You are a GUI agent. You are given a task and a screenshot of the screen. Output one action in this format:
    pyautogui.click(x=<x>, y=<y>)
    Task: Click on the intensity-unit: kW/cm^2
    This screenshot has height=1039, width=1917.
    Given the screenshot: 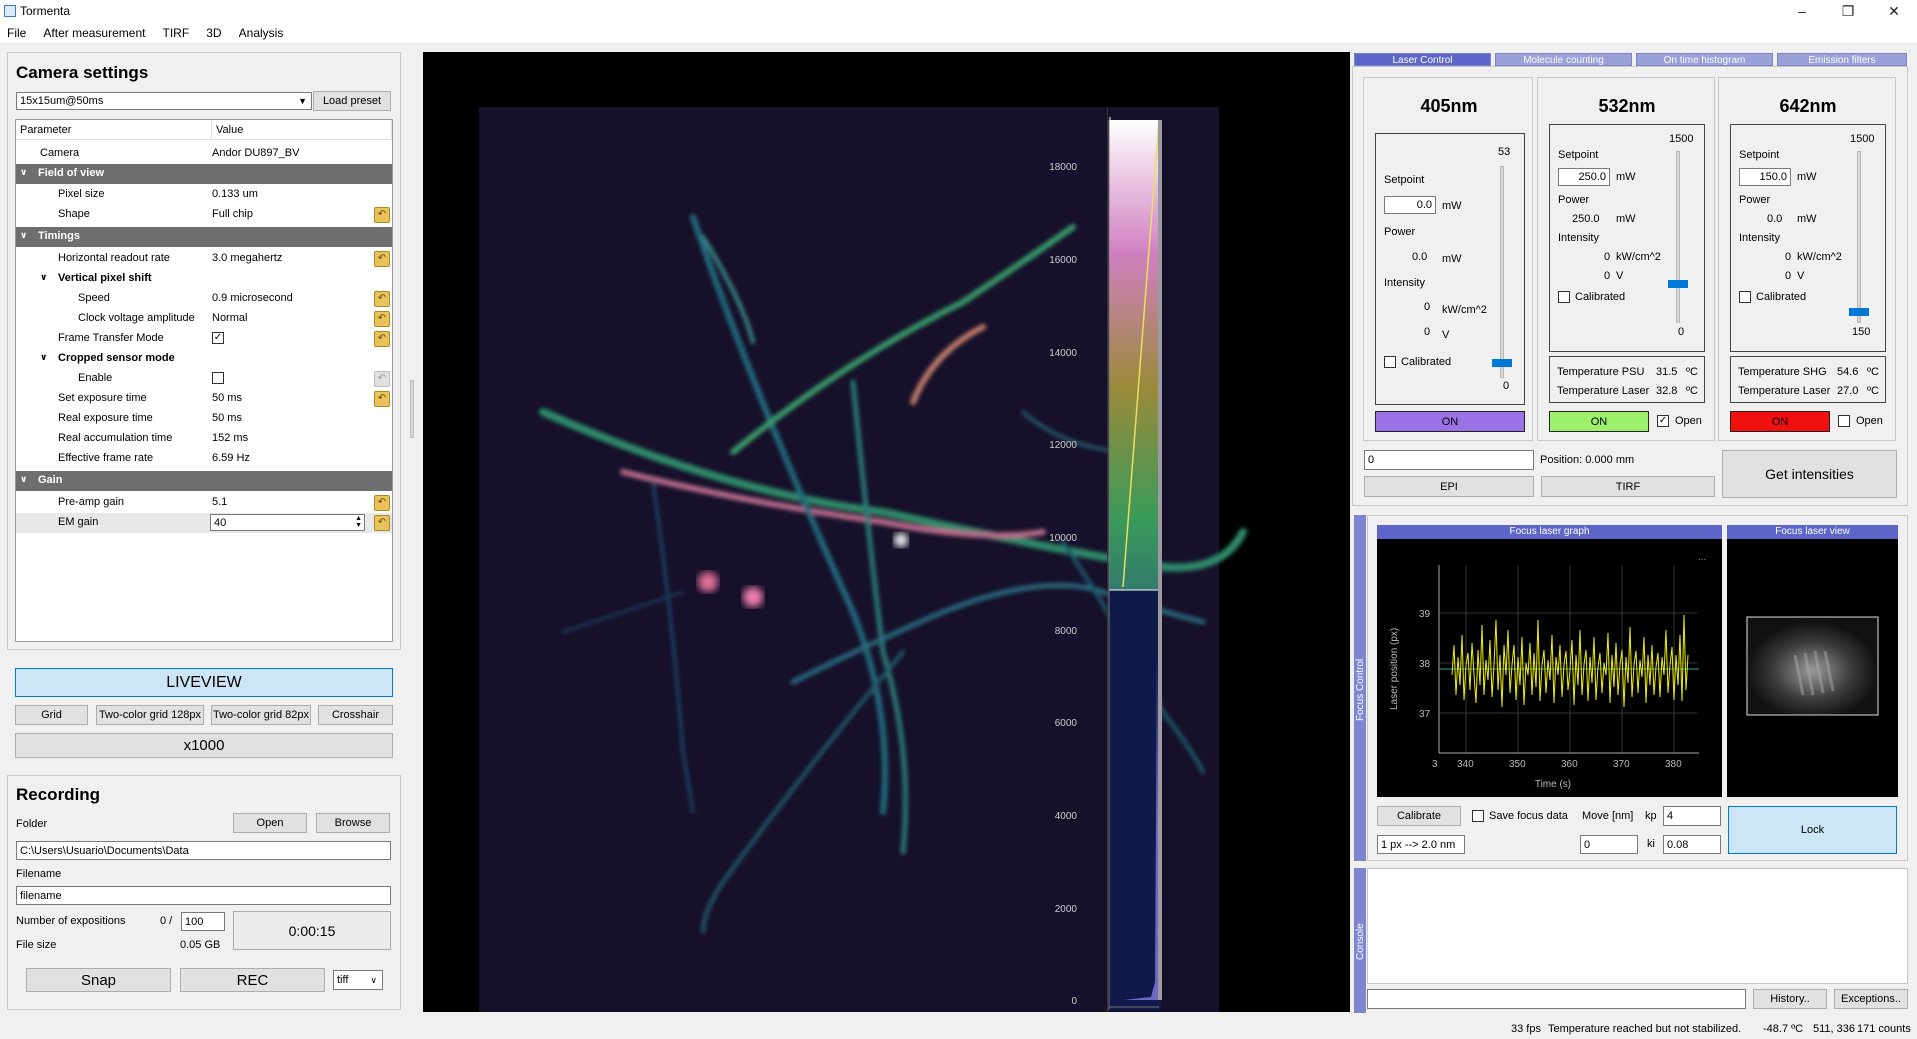 What is the action you would take?
    pyautogui.click(x=1638, y=257)
    